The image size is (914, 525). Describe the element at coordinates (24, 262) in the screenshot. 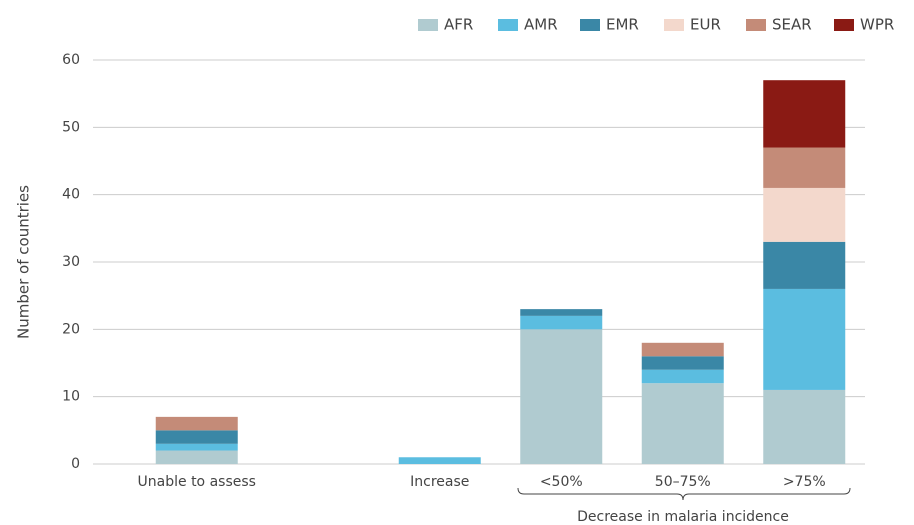

I see `y-axis-label: Number of countries` at that location.